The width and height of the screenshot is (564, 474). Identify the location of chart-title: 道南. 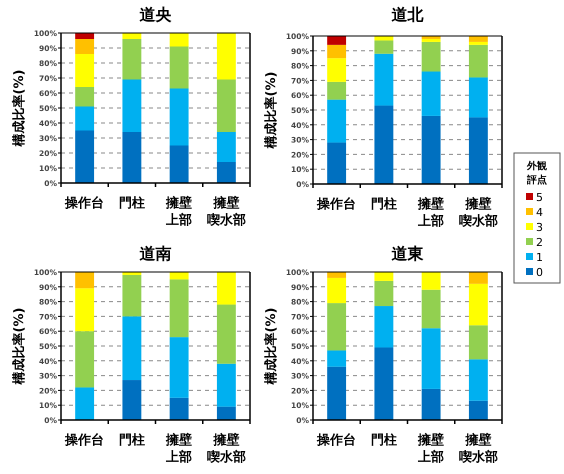
(156, 253).